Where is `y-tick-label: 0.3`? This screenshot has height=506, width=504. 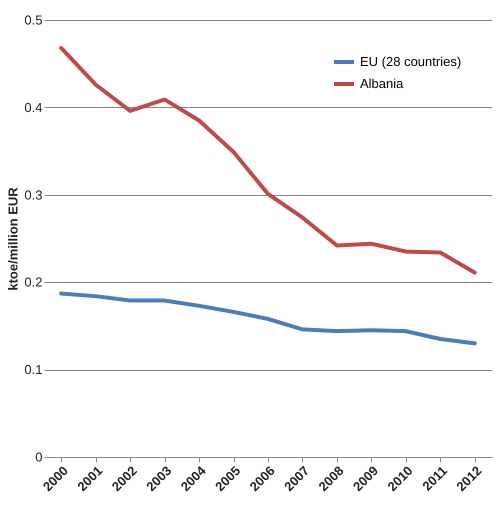 y-tick-label: 0.3 is located at coordinates (33, 194).